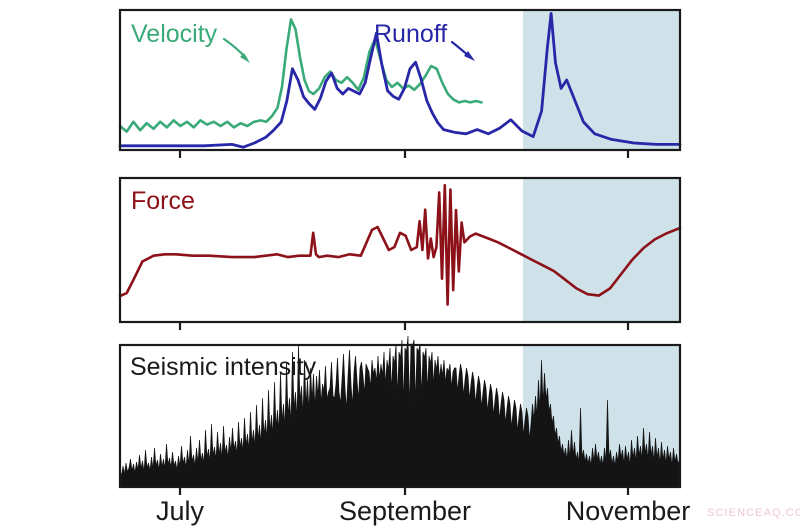 The width and height of the screenshot is (800, 530). What do you see at coordinates (180, 511) in the screenshot?
I see `x-tick-label-july: July` at bounding box center [180, 511].